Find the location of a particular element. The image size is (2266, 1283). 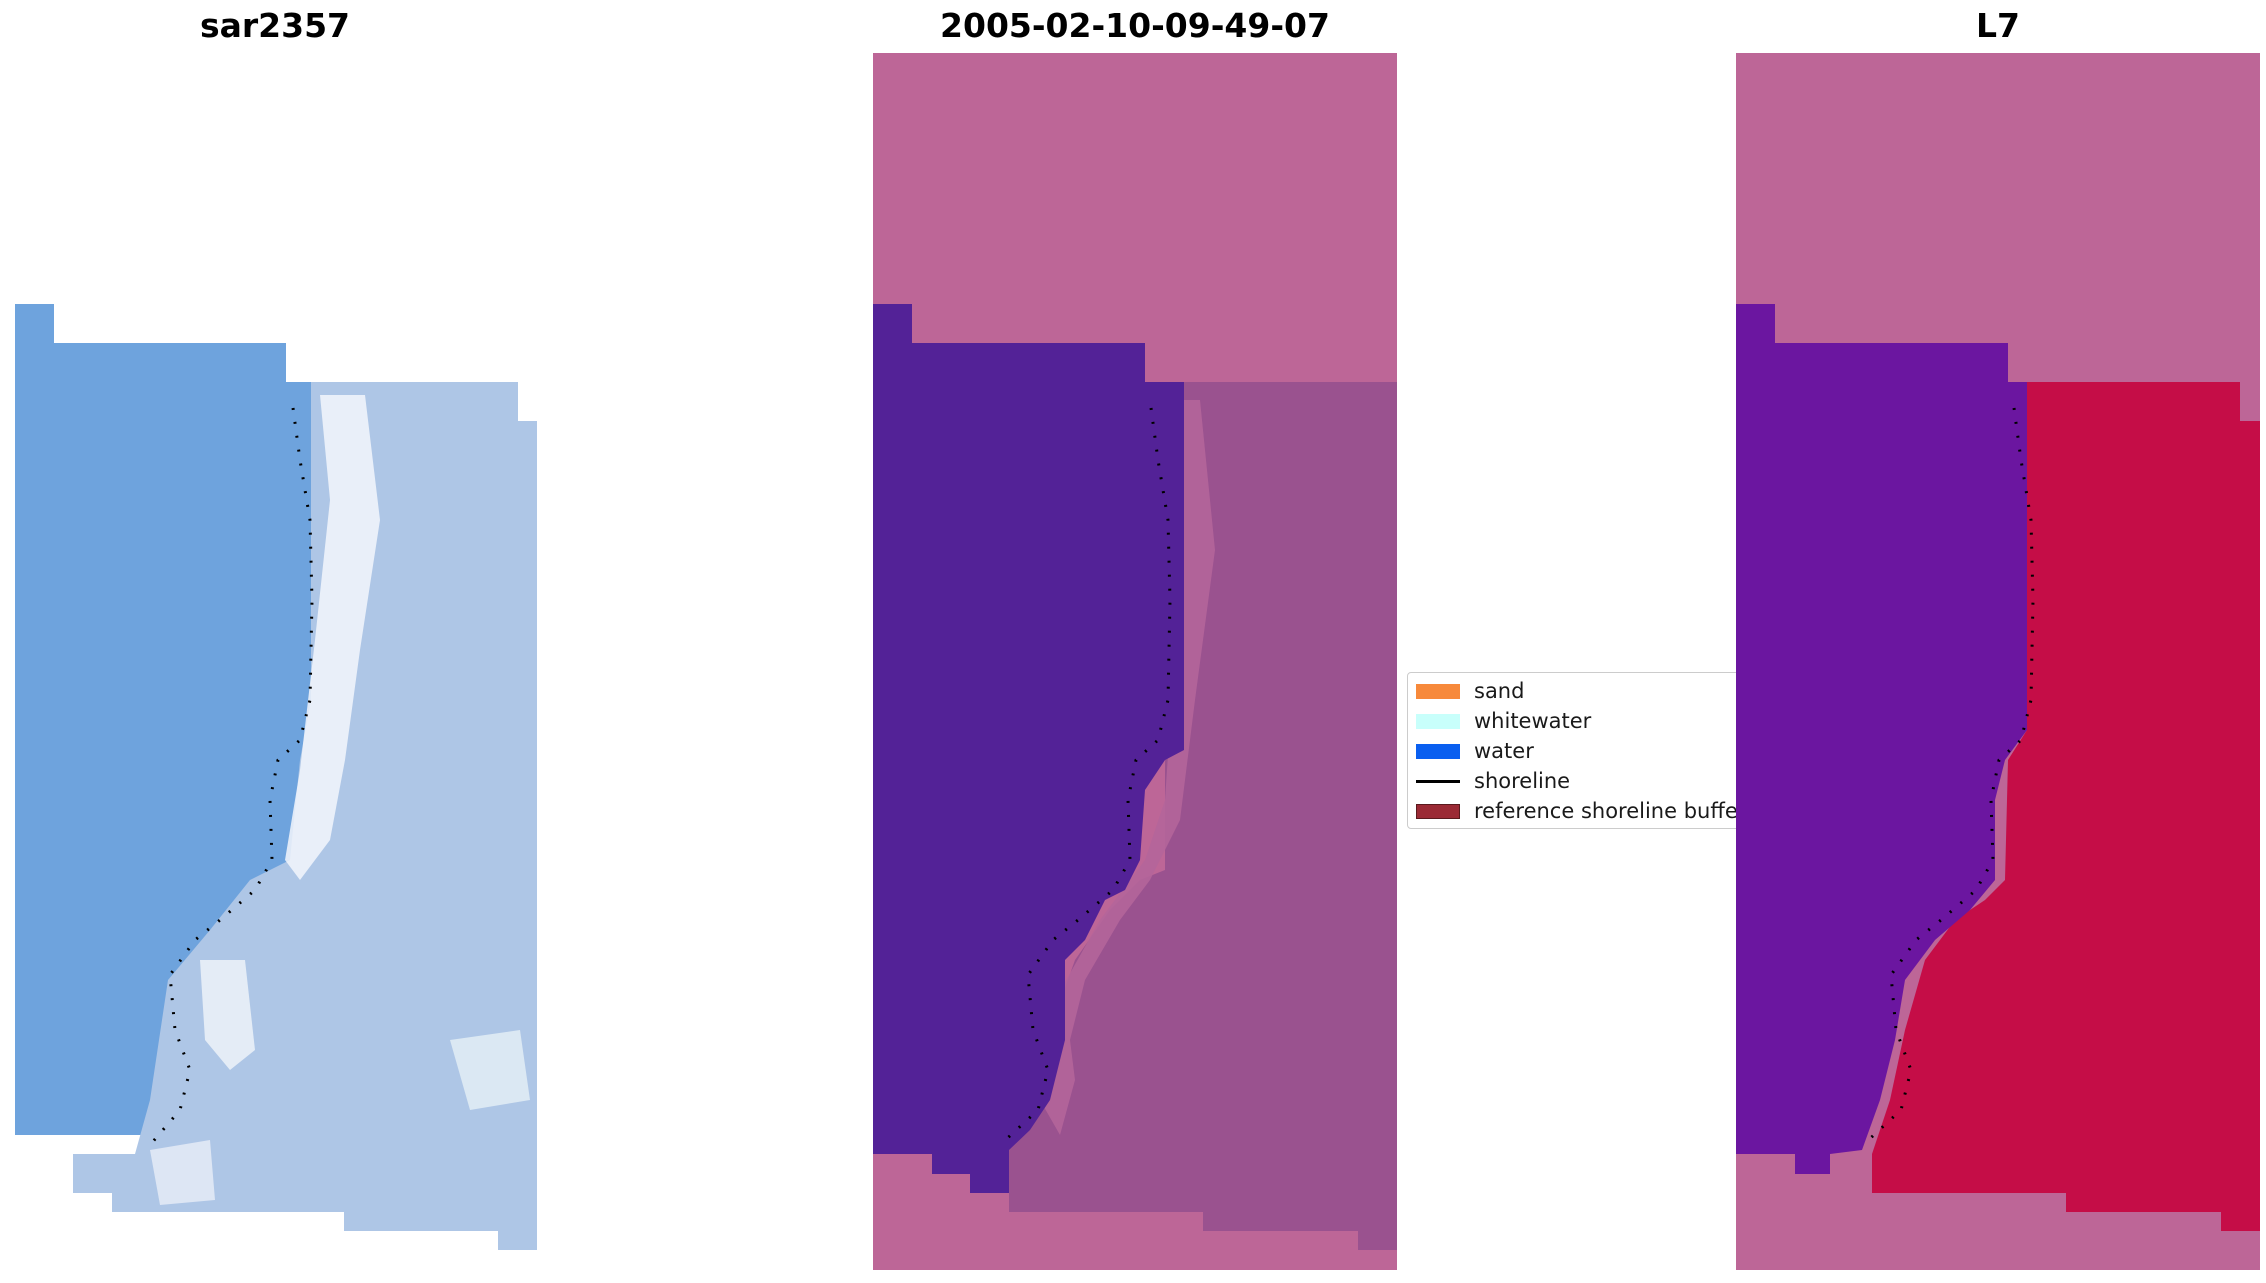

legend-item-sand: sand is located at coordinates (1470, 691).